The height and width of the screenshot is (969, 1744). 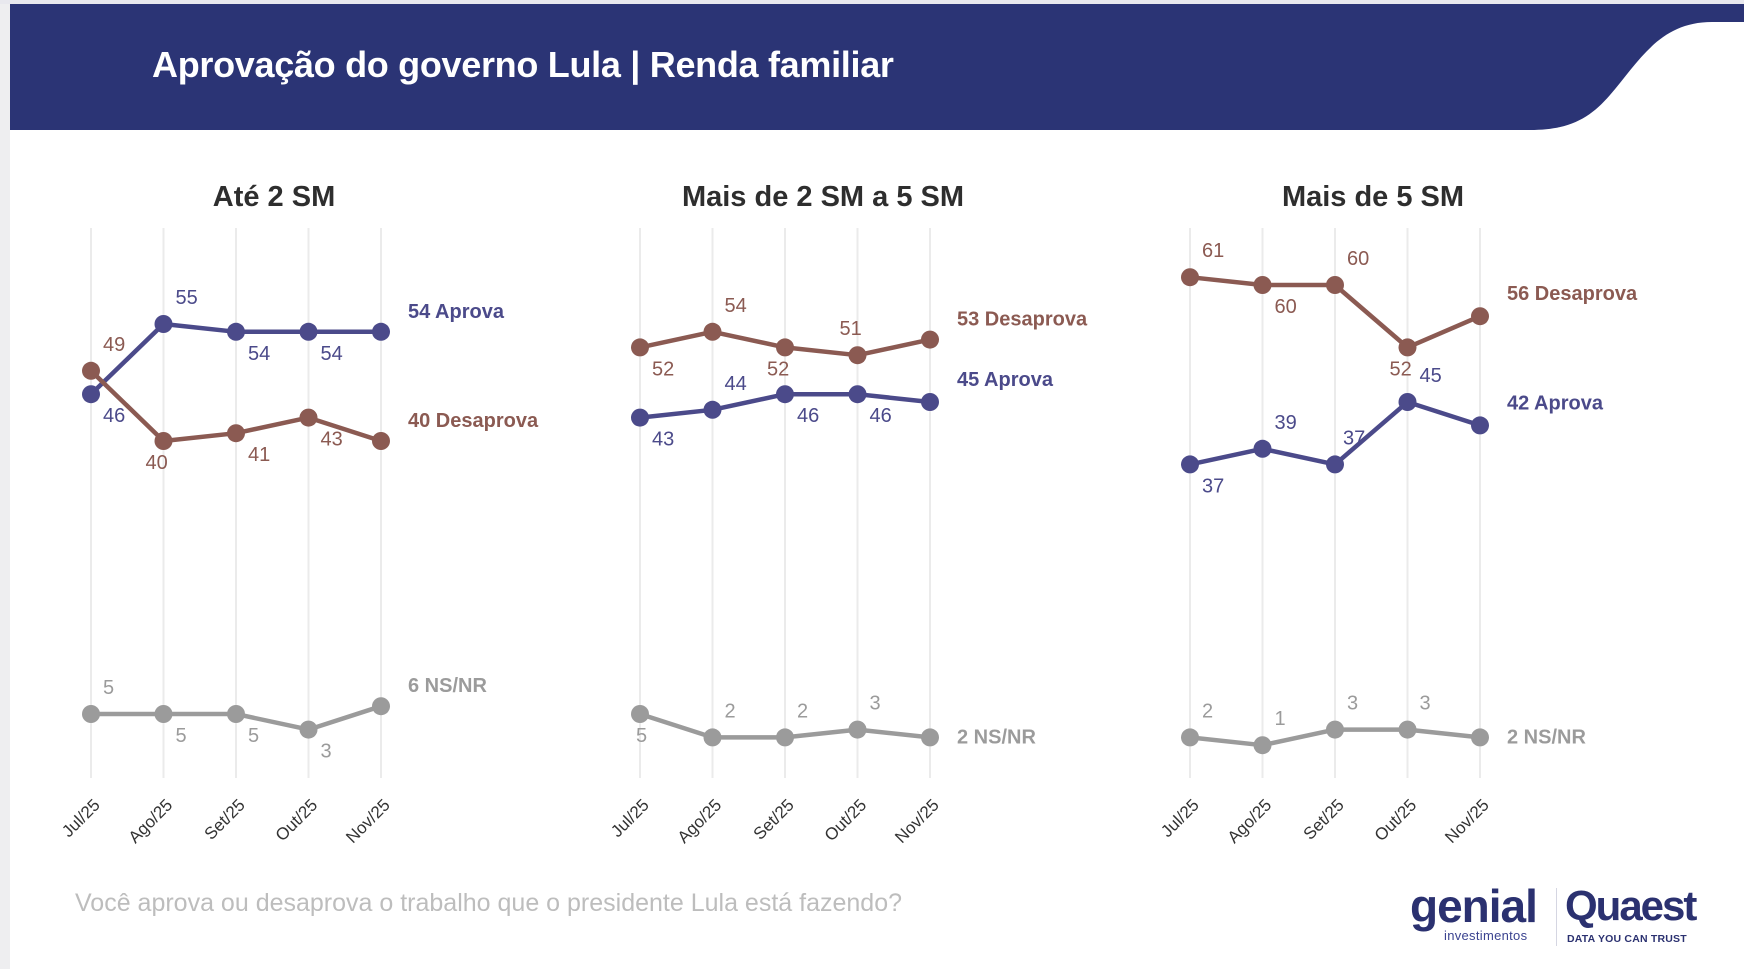 I want to click on aprova-end-label: 54 Aprova, so click(x=456, y=312).